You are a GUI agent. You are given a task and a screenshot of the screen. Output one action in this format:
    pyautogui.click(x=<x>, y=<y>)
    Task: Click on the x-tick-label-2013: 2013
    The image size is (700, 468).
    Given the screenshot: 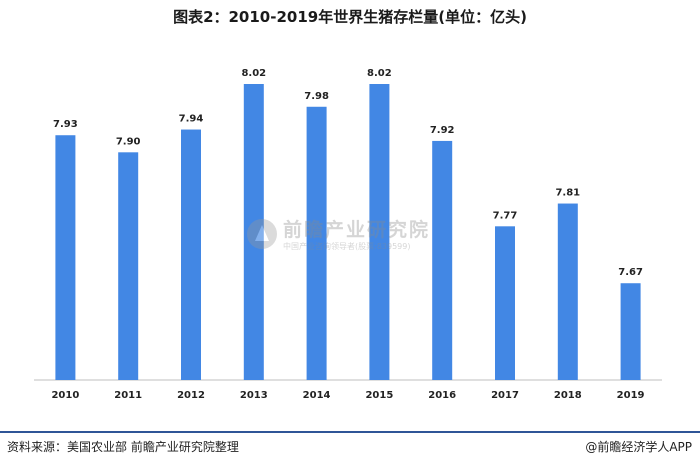 What is the action you would take?
    pyautogui.click(x=254, y=395)
    